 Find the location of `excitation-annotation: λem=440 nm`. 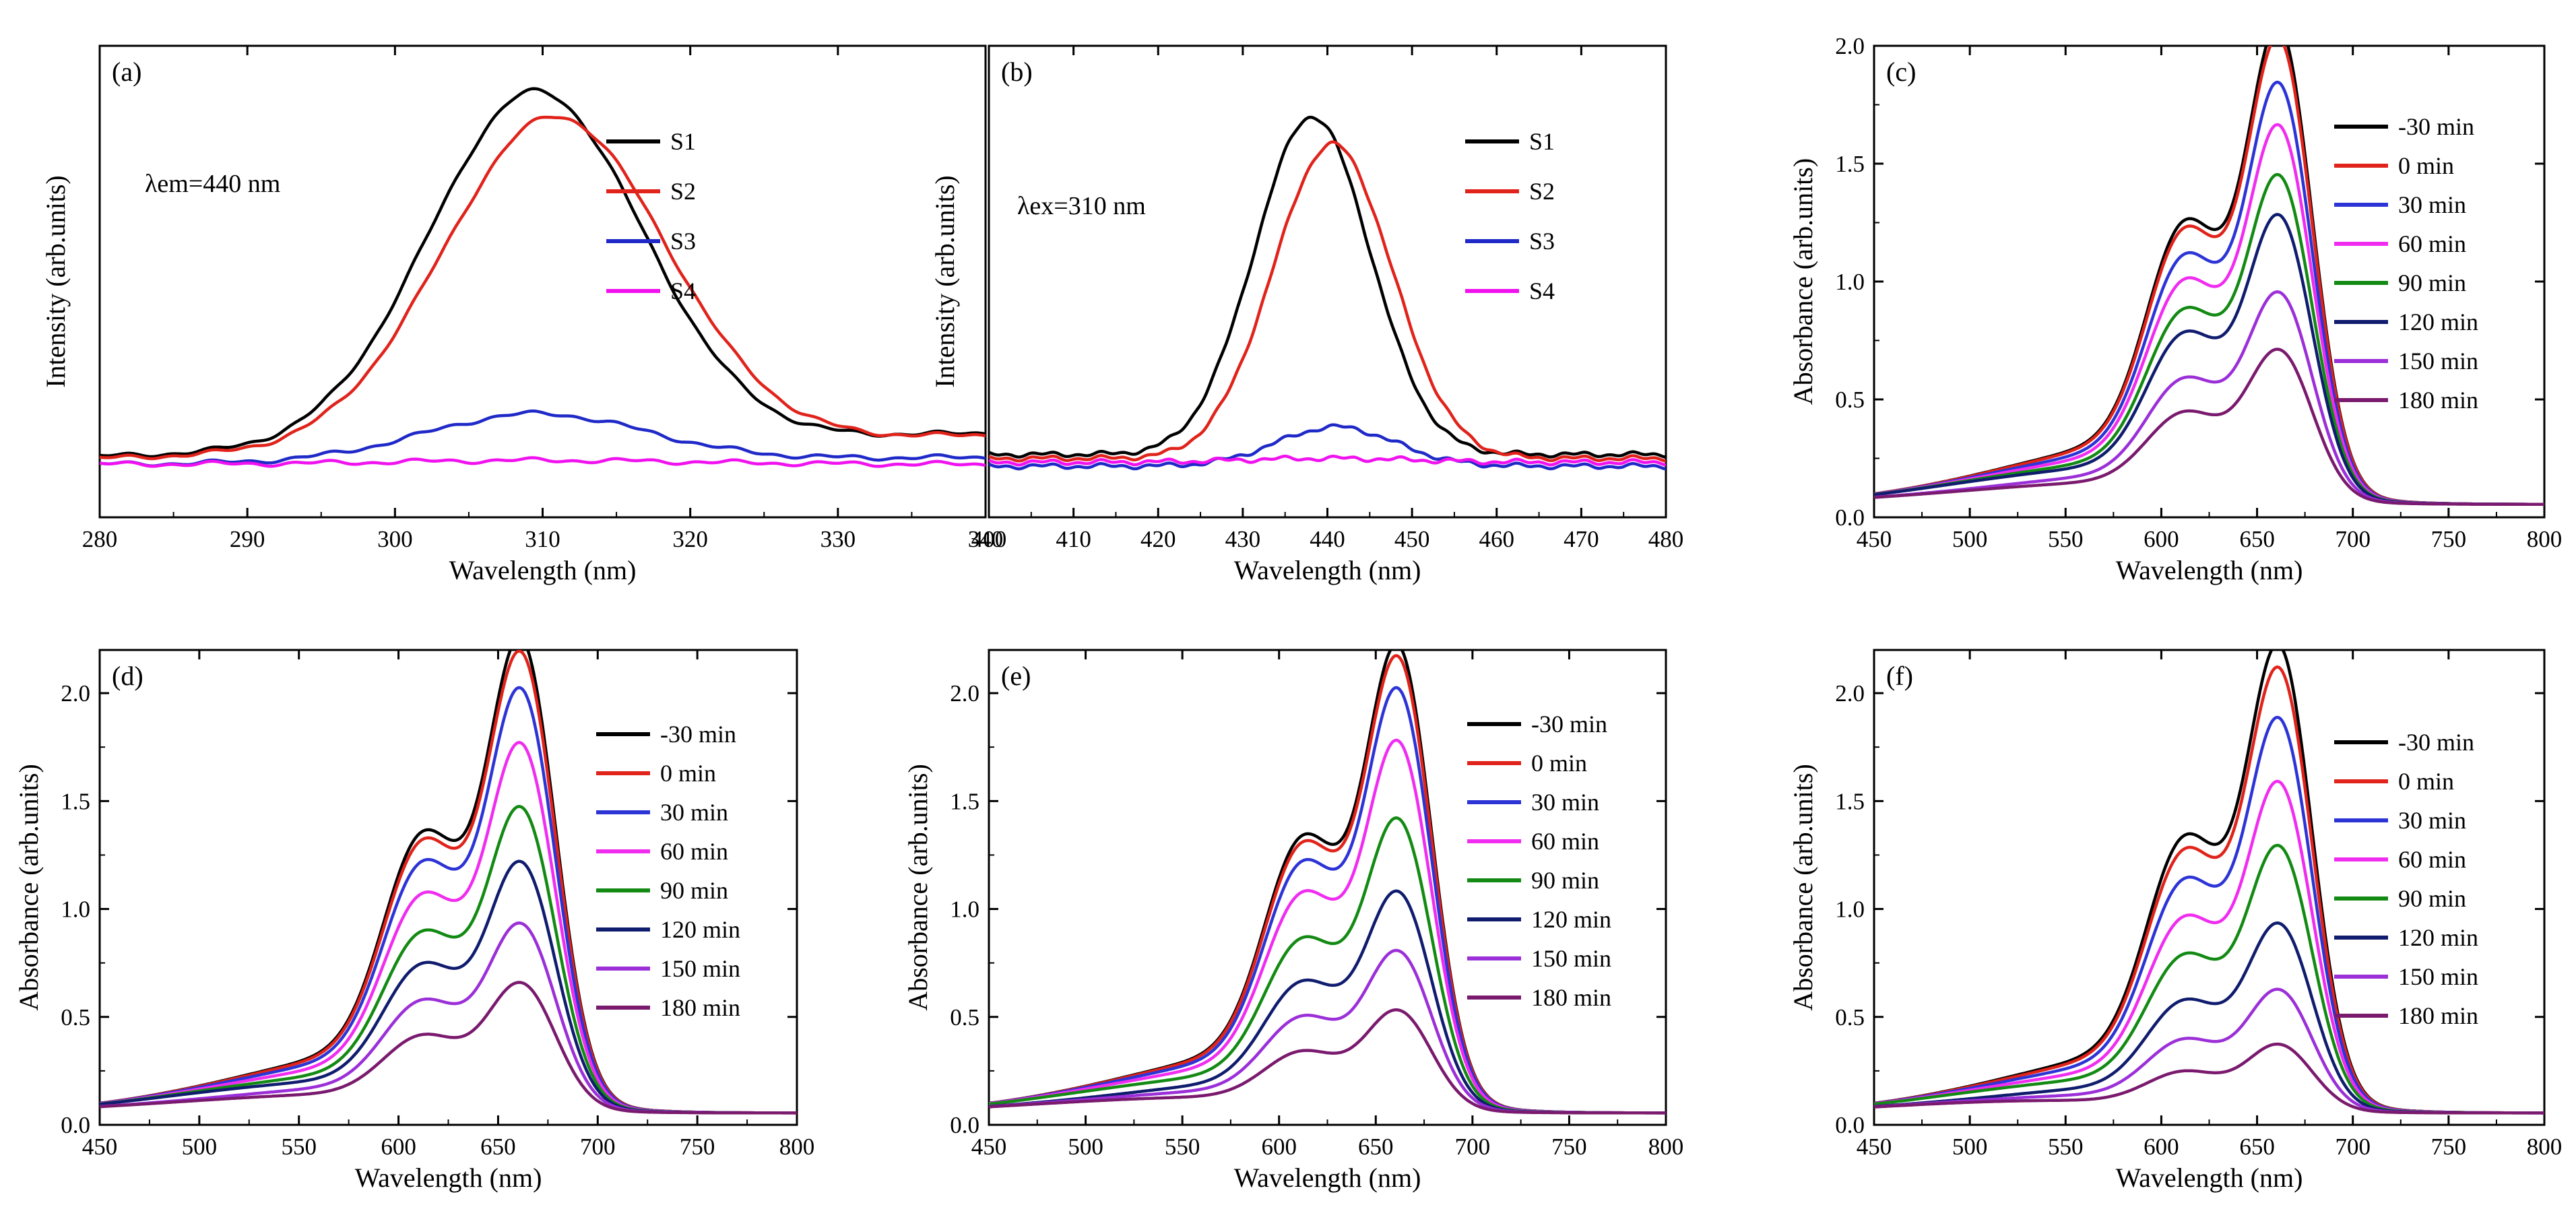

excitation-annotation: λem=440 nm is located at coordinates (212, 184).